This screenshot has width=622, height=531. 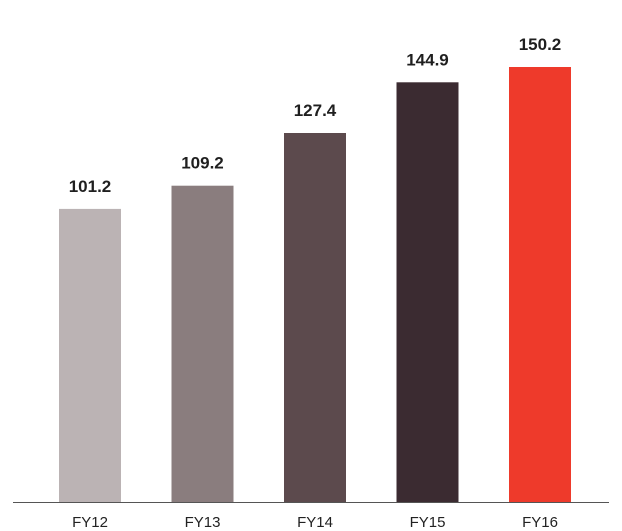 I want to click on bar-fy15, so click(x=427, y=292).